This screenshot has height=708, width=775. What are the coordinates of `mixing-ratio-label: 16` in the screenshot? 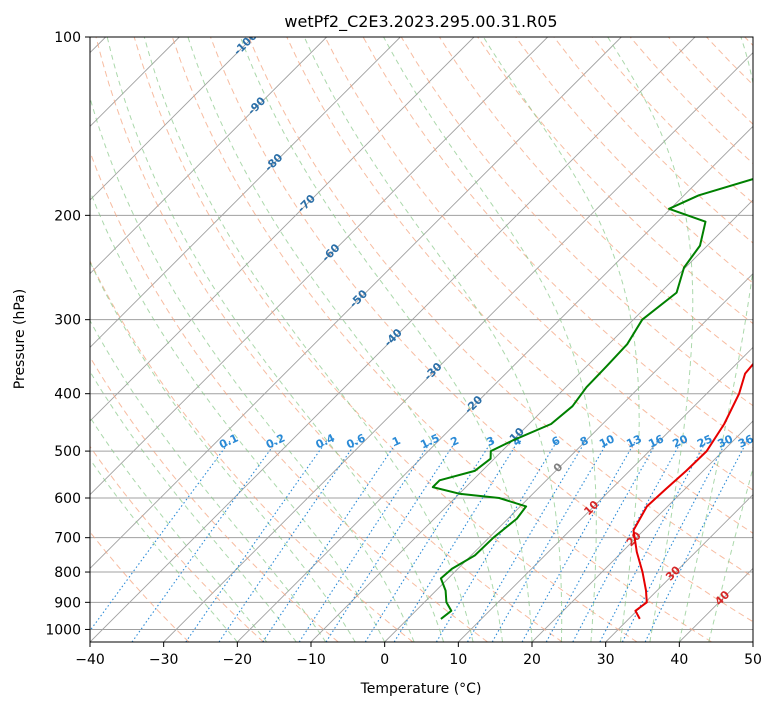 It's located at (656, 441).